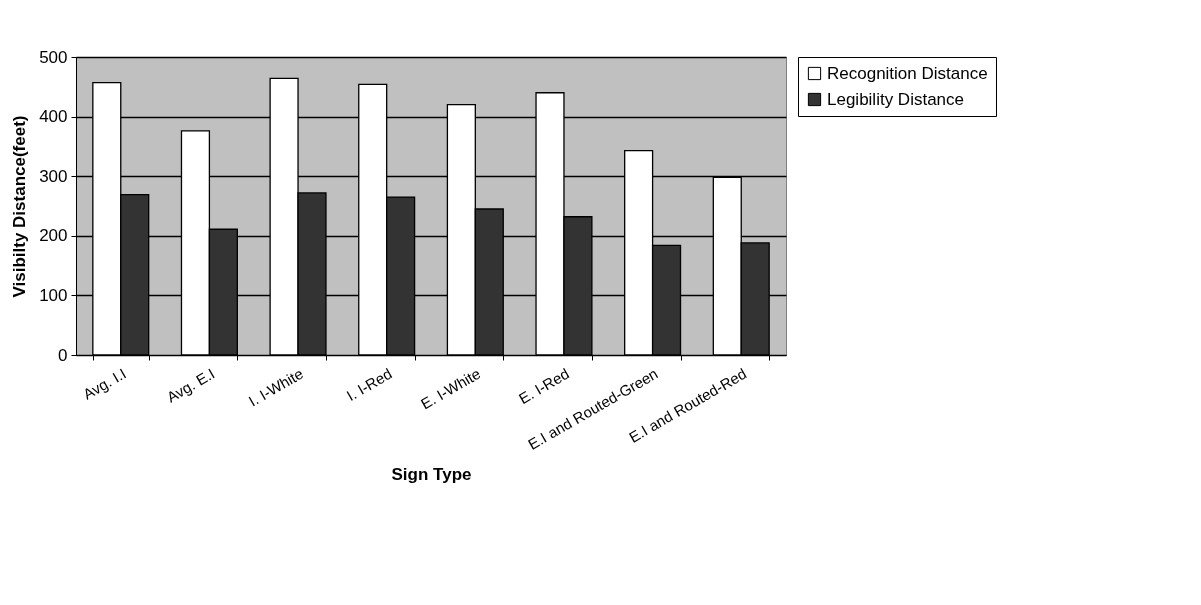 This screenshot has height=605, width=1201. Describe the element at coordinates (431, 474) in the screenshot. I see `x-axis-title: Sign Type` at that location.